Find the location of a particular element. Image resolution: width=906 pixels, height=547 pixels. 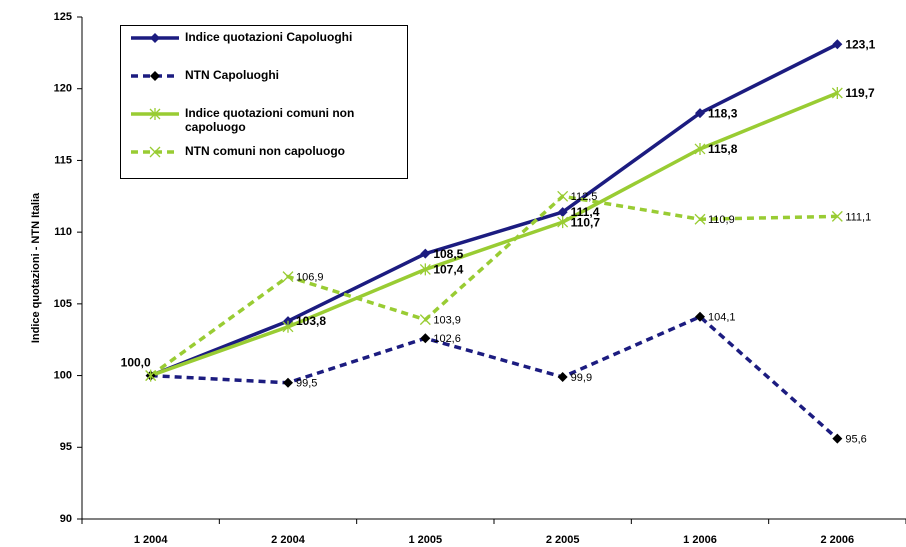

legend-entry: NTN Capoluoghi is located at coordinates (268, 87).